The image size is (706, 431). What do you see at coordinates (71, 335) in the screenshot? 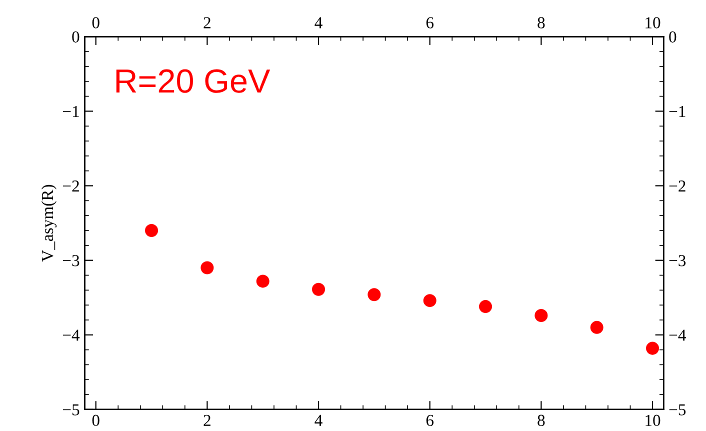
I see `y-tick-label: −4` at bounding box center [71, 335].